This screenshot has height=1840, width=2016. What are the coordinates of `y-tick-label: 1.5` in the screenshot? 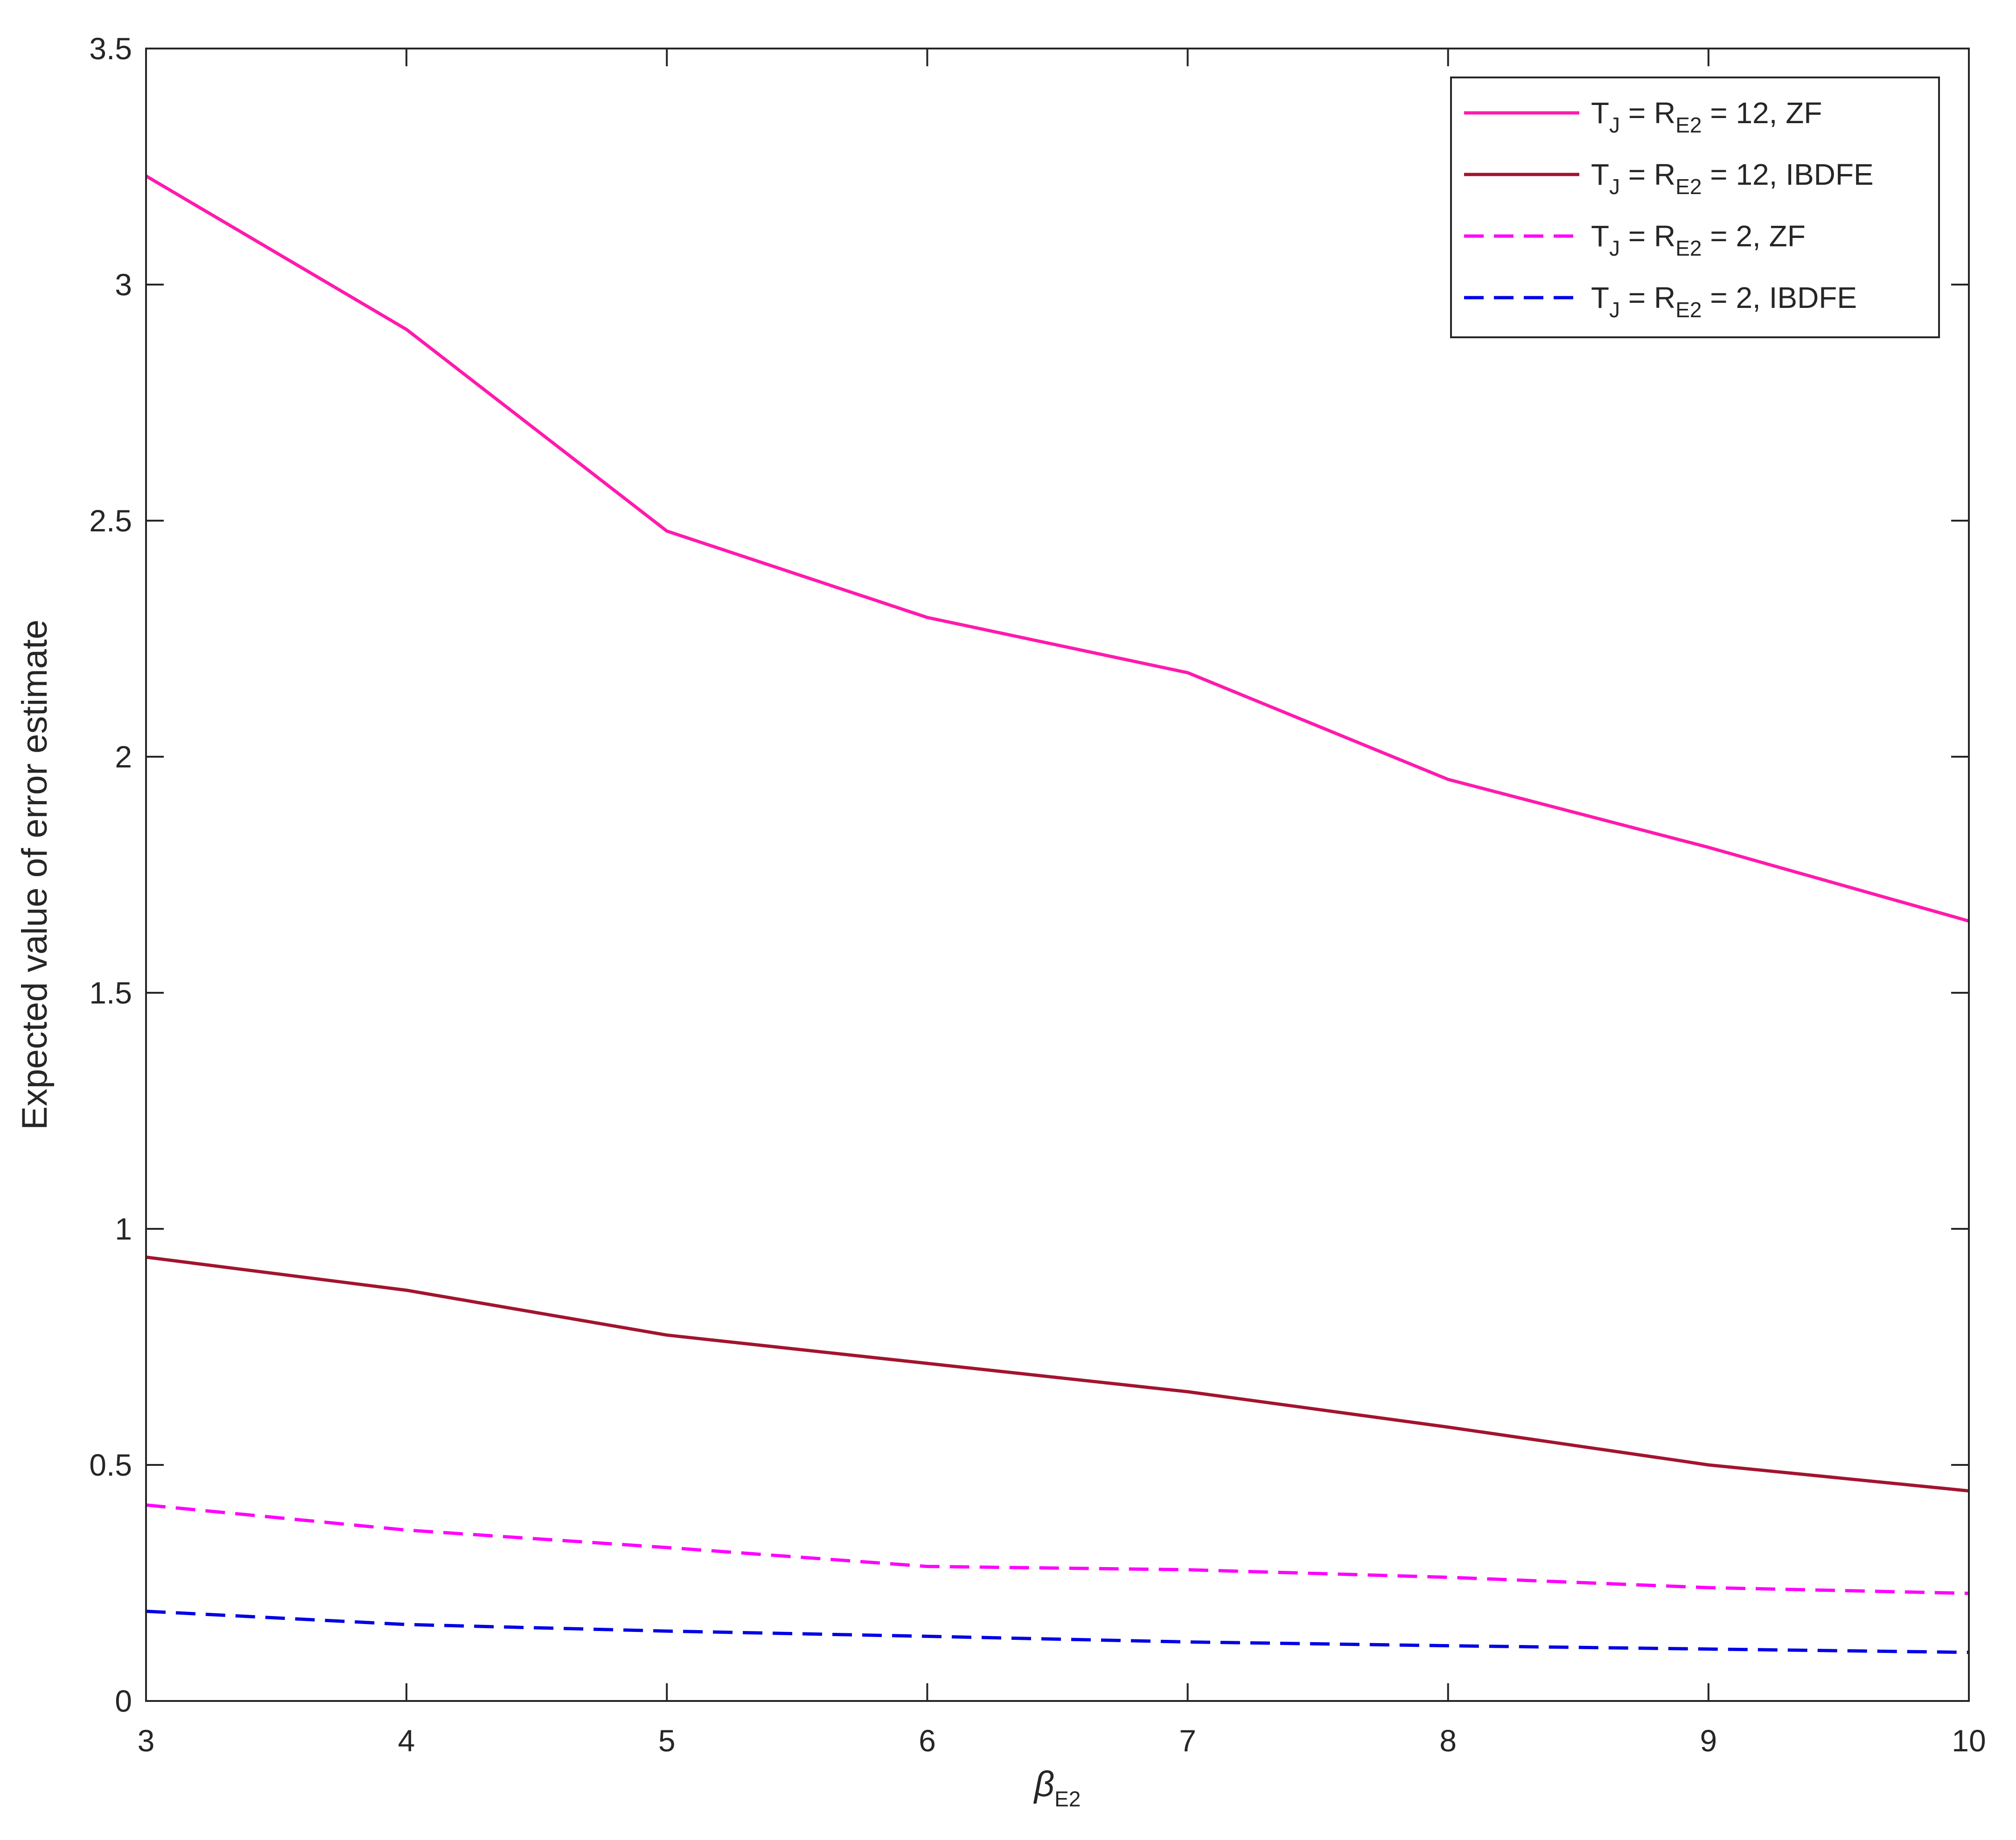 It's located at (110, 993).